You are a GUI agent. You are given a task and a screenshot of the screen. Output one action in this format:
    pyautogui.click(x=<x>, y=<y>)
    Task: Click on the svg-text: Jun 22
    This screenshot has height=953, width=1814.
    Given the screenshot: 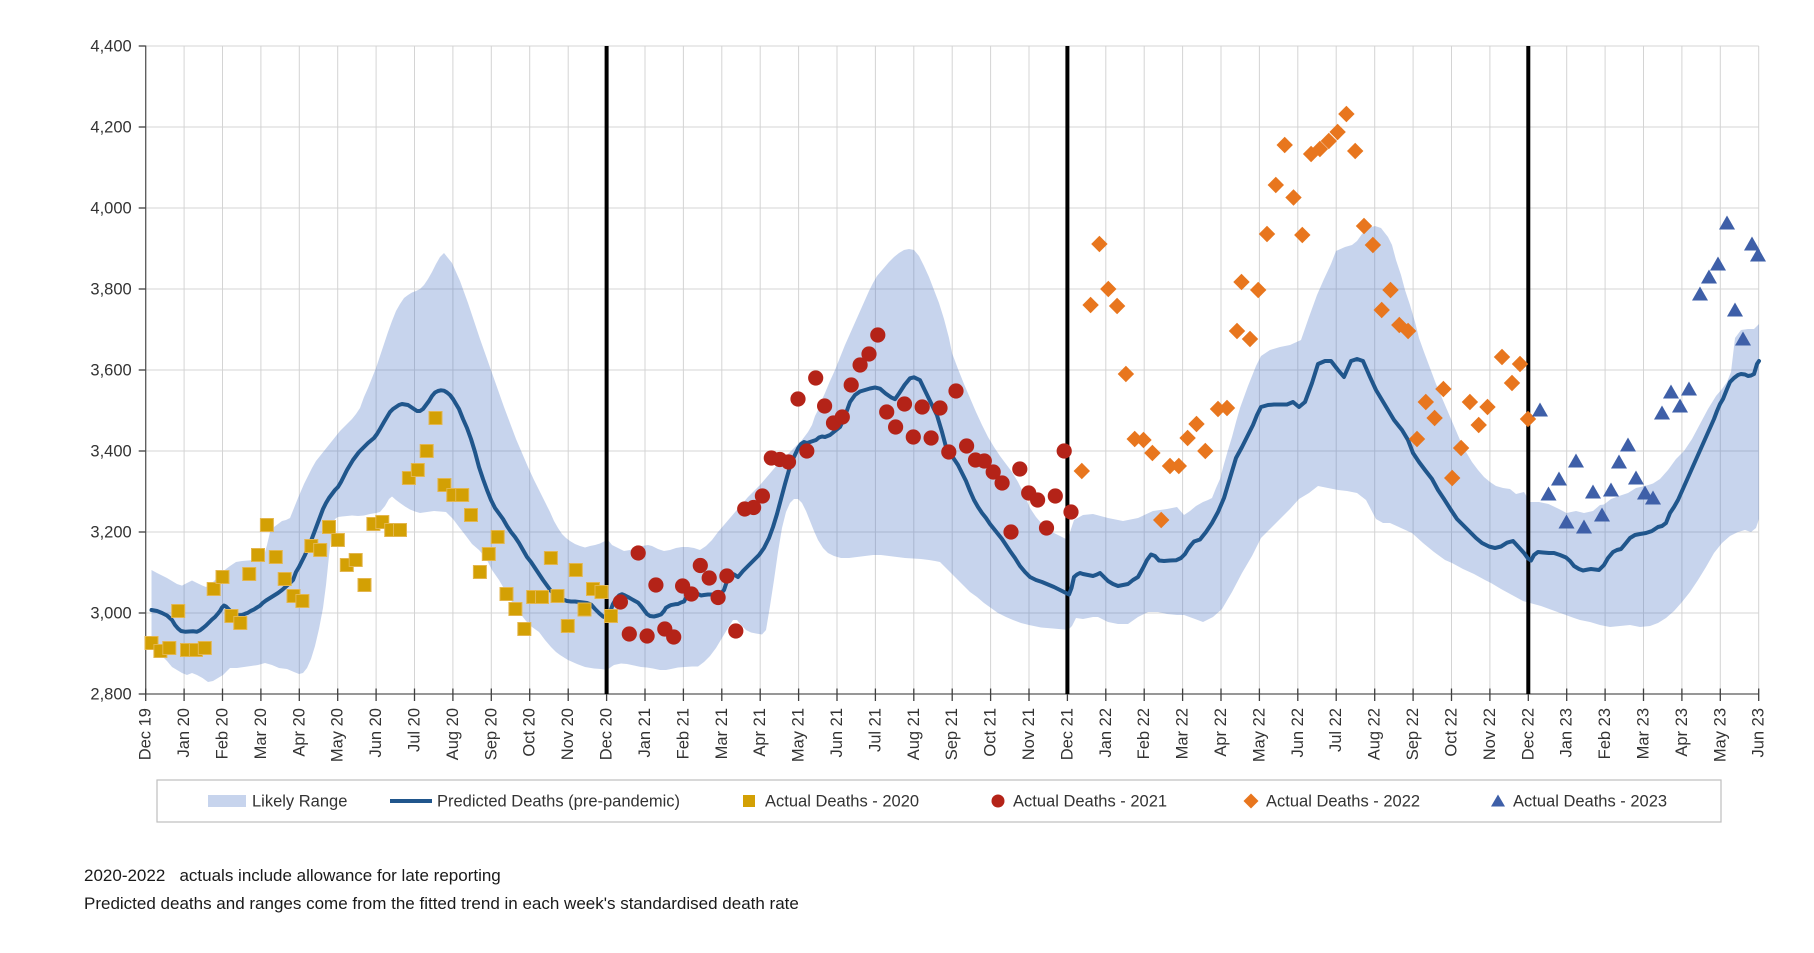 What is the action you would take?
    pyautogui.click(x=1298, y=733)
    